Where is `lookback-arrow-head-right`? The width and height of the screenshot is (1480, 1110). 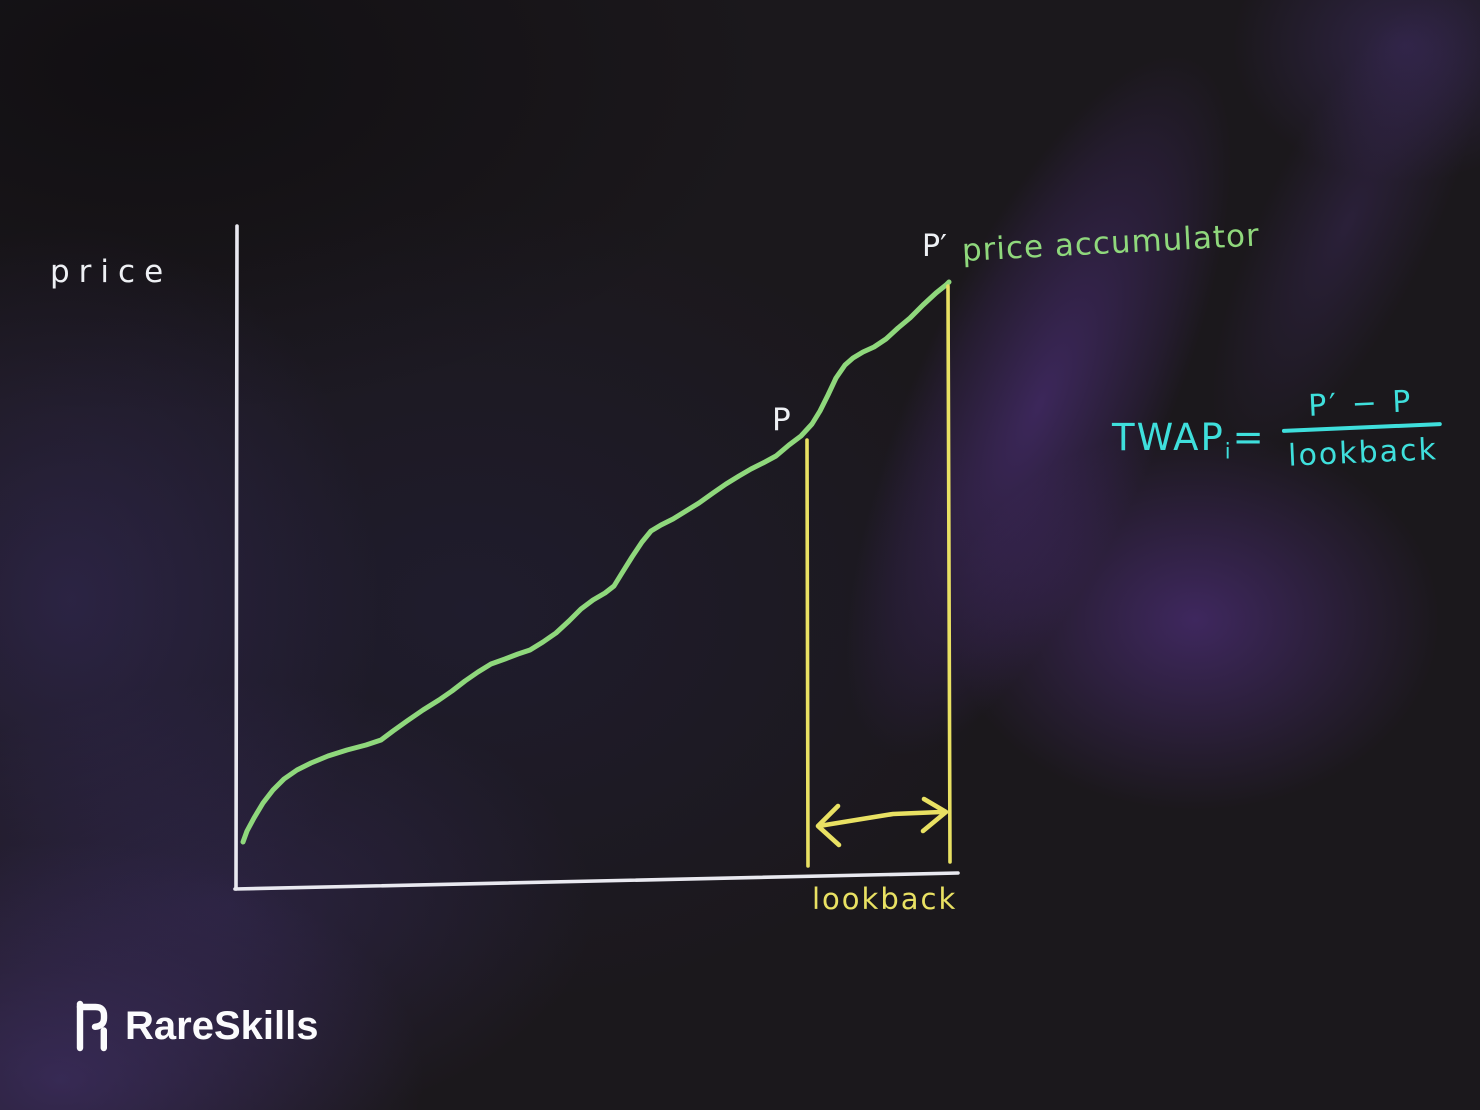 lookback-arrow-head-right is located at coordinates (934, 815).